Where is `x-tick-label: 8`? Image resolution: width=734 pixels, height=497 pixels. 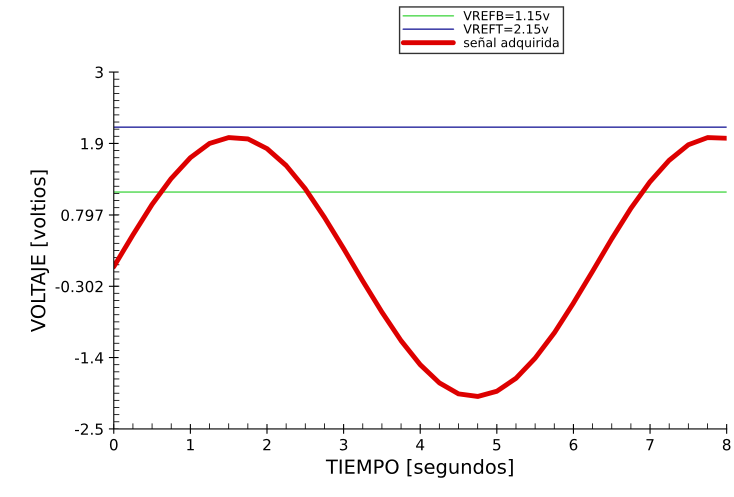
x-tick-label: 8 is located at coordinates (726, 444).